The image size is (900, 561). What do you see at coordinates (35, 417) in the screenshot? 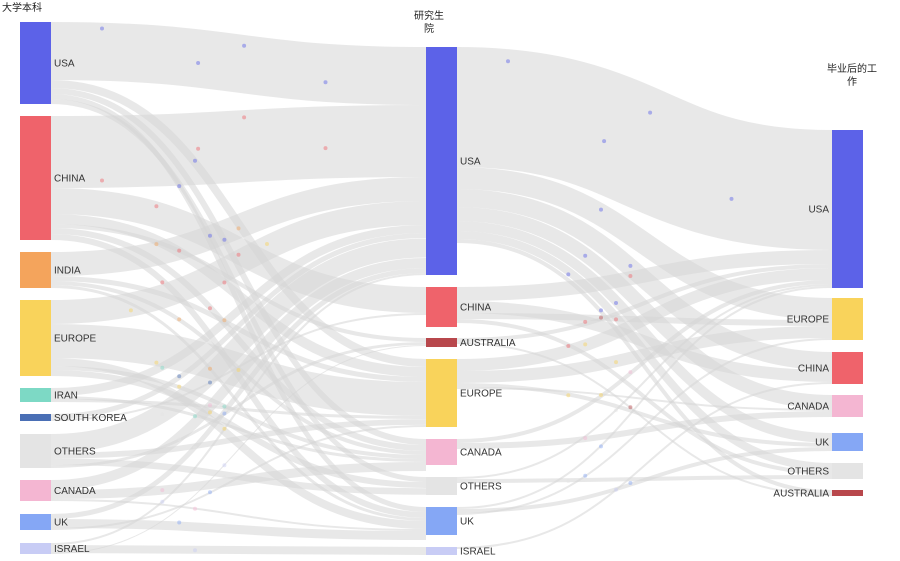
I see `node-undergrad-south-korea` at bounding box center [35, 417].